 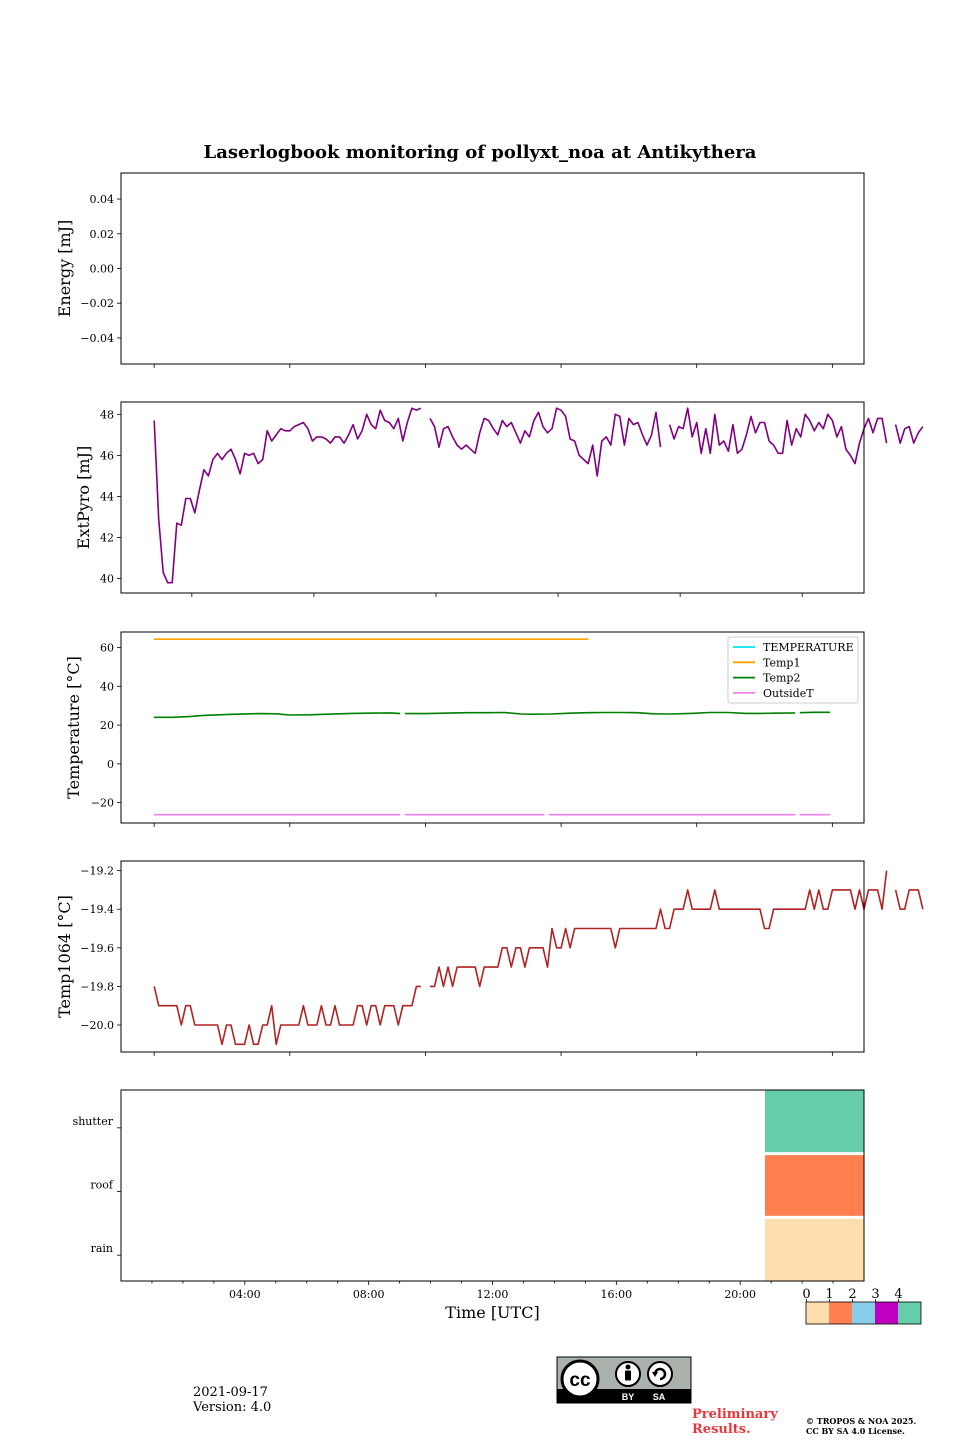 What do you see at coordinates (73, 727) in the screenshot?
I see `y-axis-label: Temperature [°C]` at bounding box center [73, 727].